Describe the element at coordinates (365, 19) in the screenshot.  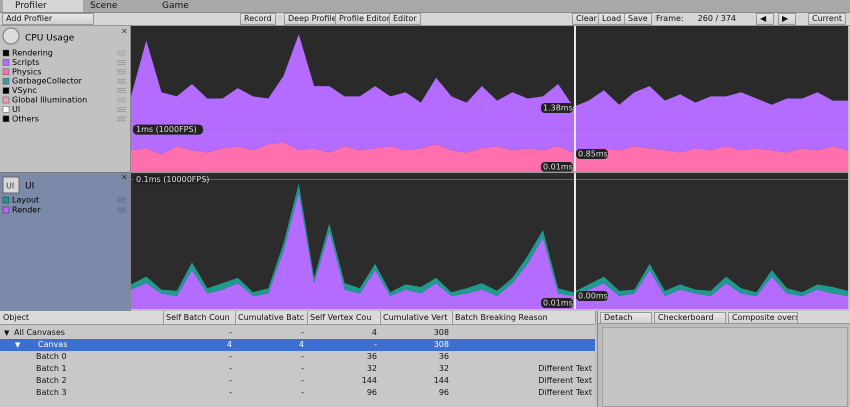
I see `toolbar-button: Profile Editor` at that location.